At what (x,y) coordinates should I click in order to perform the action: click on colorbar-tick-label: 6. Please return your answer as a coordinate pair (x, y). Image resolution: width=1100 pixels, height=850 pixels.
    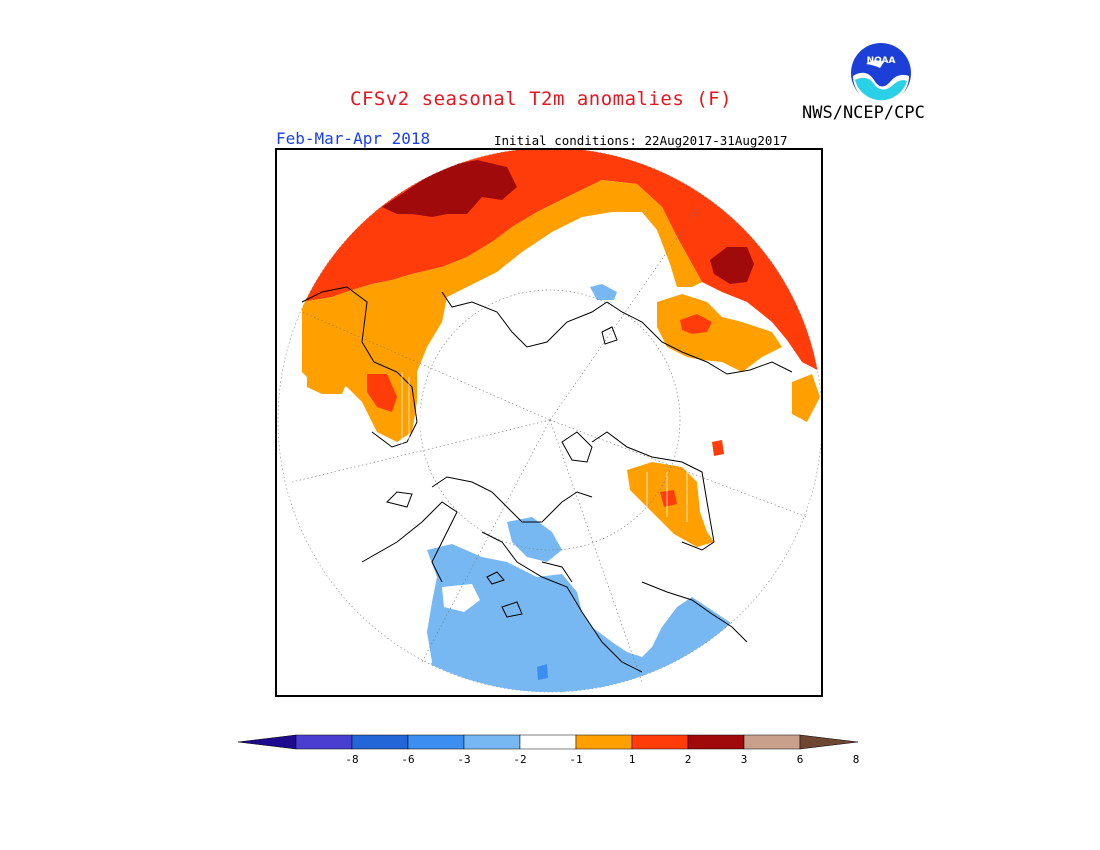
    Looking at the image, I should click on (800, 759).